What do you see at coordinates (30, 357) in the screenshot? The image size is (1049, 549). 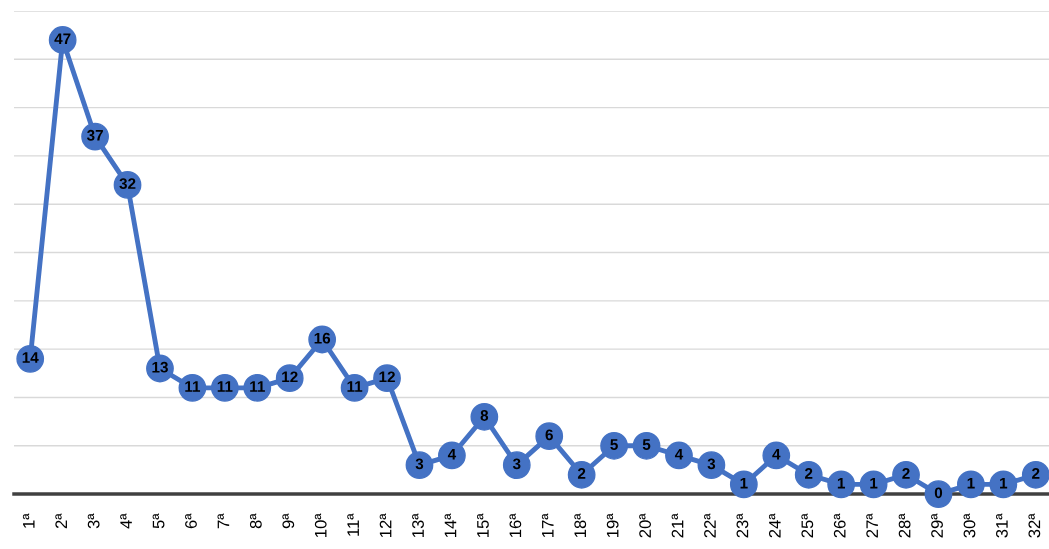 I see `data-label: 14` at bounding box center [30, 357].